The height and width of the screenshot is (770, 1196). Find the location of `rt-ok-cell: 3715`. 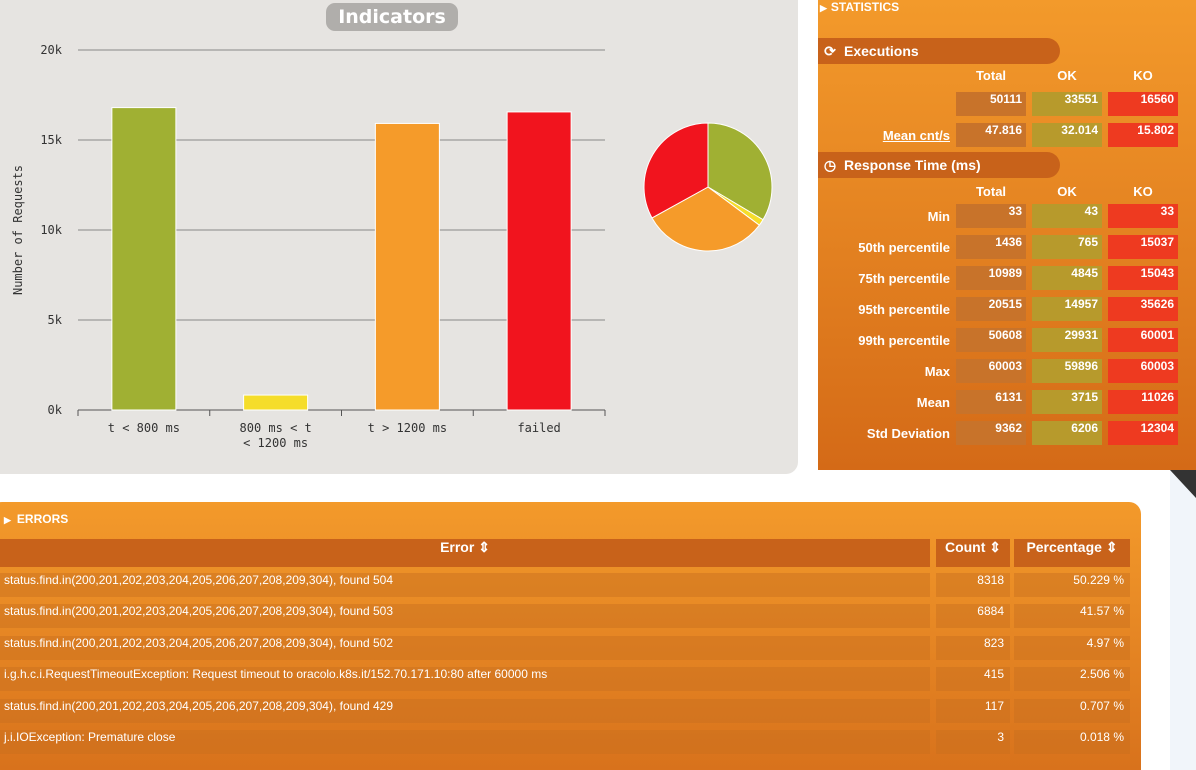

rt-ok-cell: 3715 is located at coordinates (1067, 402).